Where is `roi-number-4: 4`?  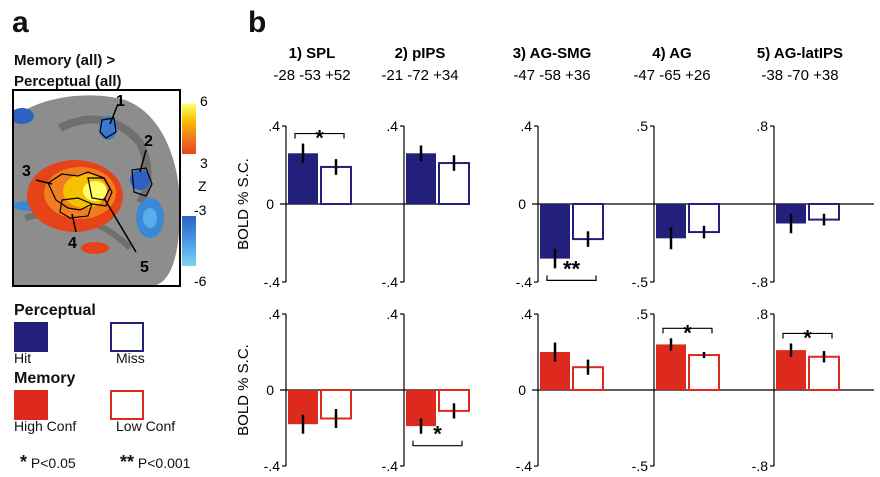
roi-number-4: 4 is located at coordinates (72, 243).